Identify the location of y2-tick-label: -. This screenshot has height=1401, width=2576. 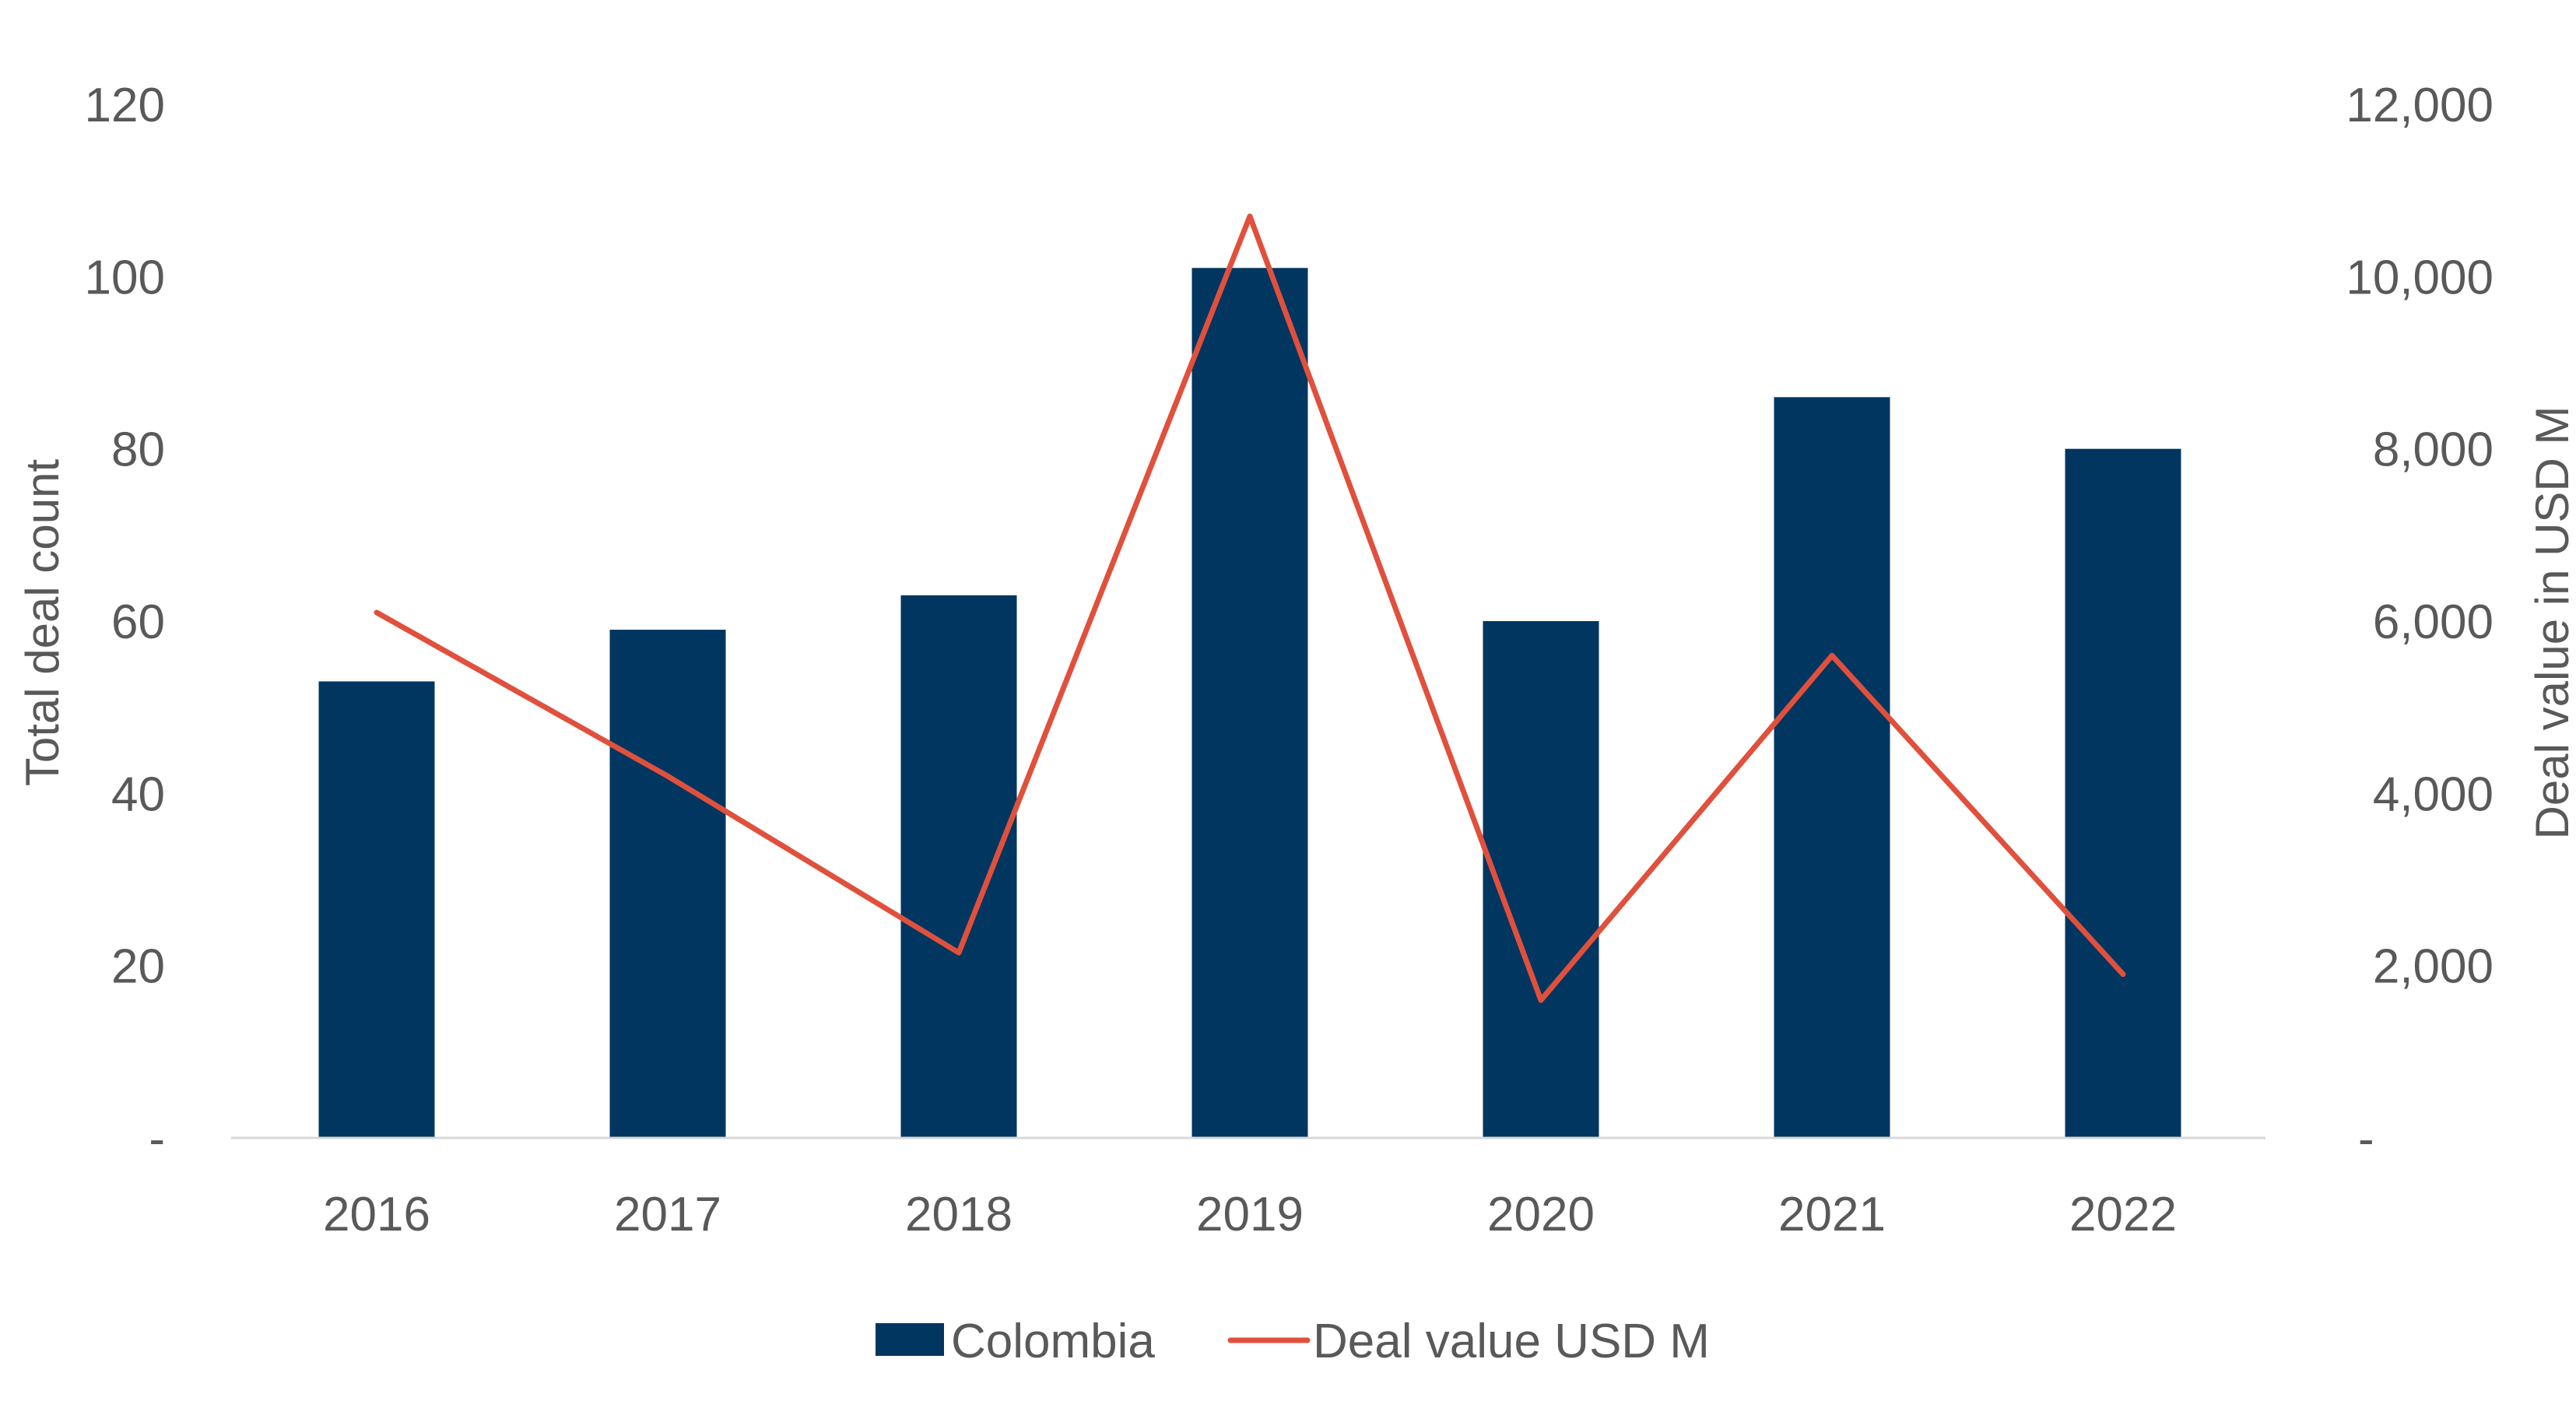
(2366, 1139).